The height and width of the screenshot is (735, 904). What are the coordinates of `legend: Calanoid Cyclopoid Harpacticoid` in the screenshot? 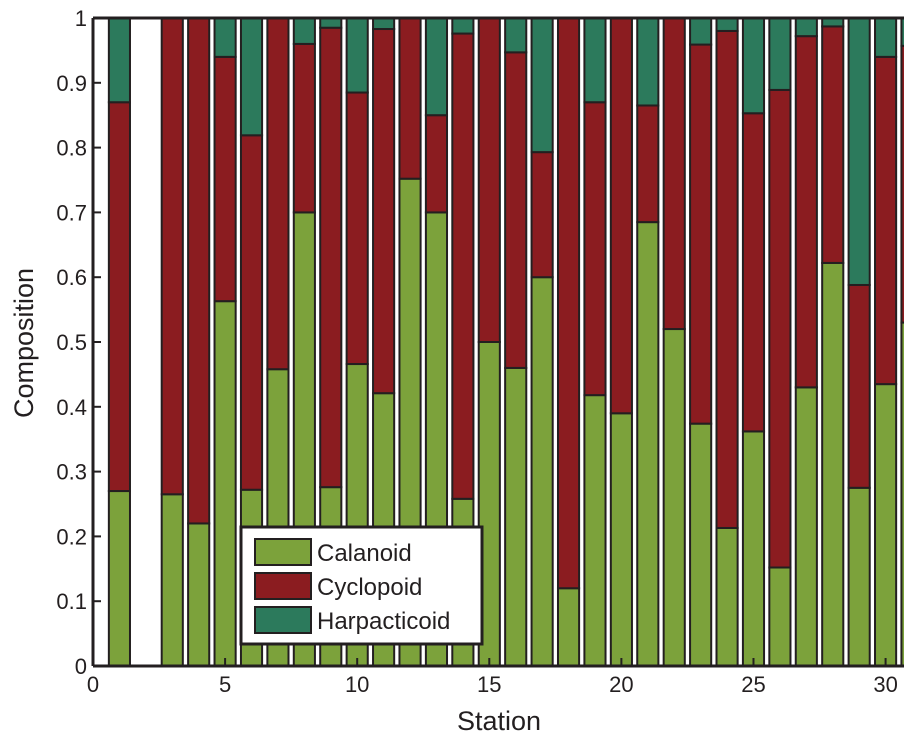 It's located at (361, 585).